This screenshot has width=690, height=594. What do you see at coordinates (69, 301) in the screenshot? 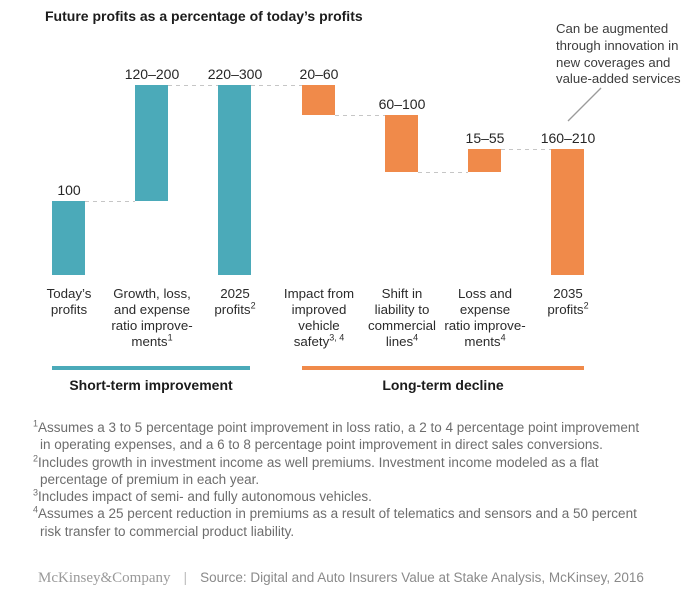
I see `axis-label-todays-profits: Today’s profits` at bounding box center [69, 301].